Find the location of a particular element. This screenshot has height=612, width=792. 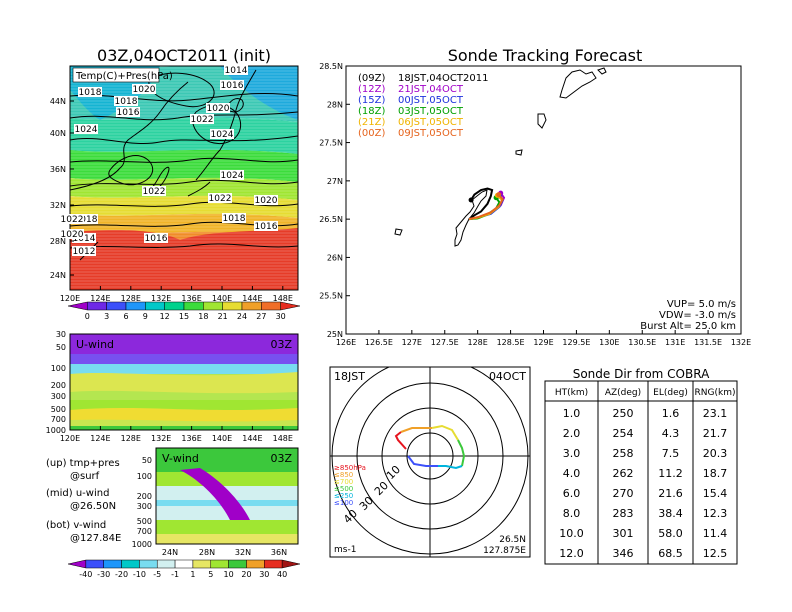

temperature-colorbar-tick: 3 is located at coordinates (106, 316).